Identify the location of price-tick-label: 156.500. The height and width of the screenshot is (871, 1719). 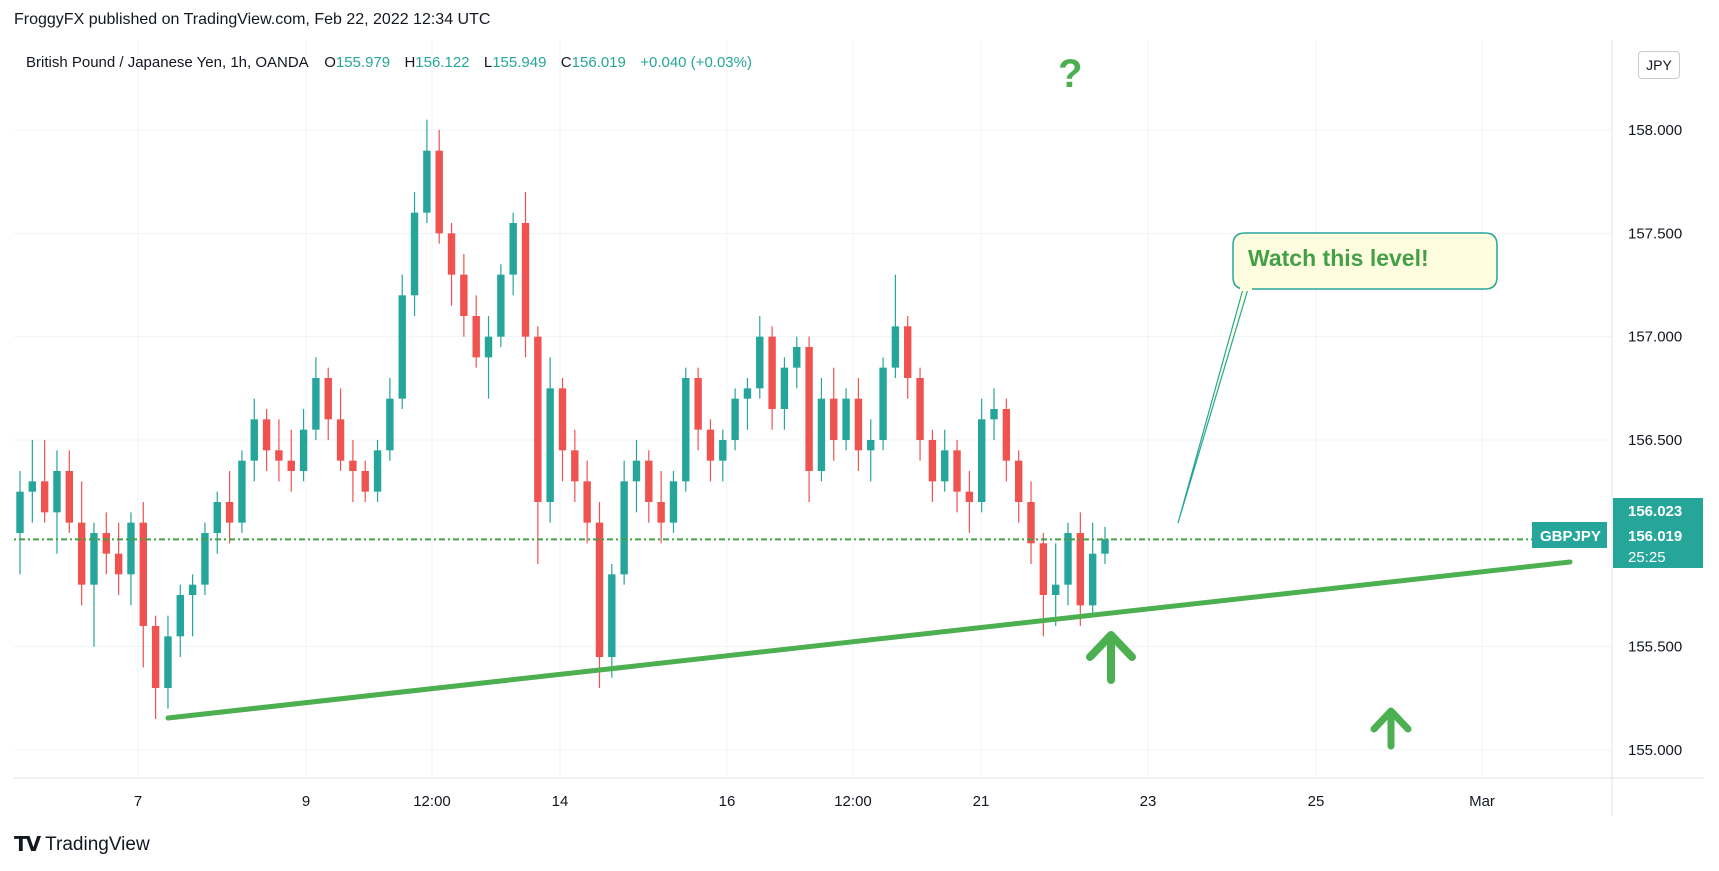
(1655, 440).